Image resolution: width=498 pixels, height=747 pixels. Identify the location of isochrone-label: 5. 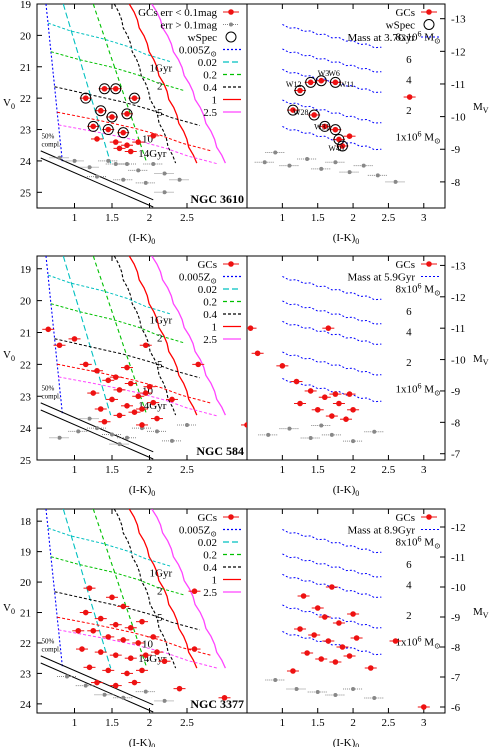
(160, 113).